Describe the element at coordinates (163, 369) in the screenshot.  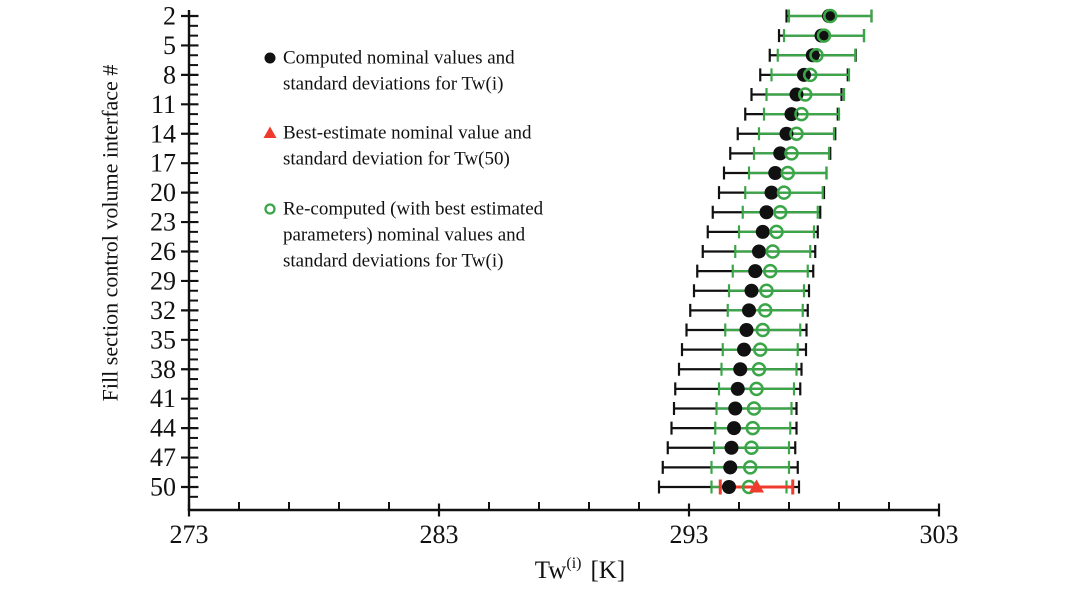
I see `y-tick-label: 38` at that location.